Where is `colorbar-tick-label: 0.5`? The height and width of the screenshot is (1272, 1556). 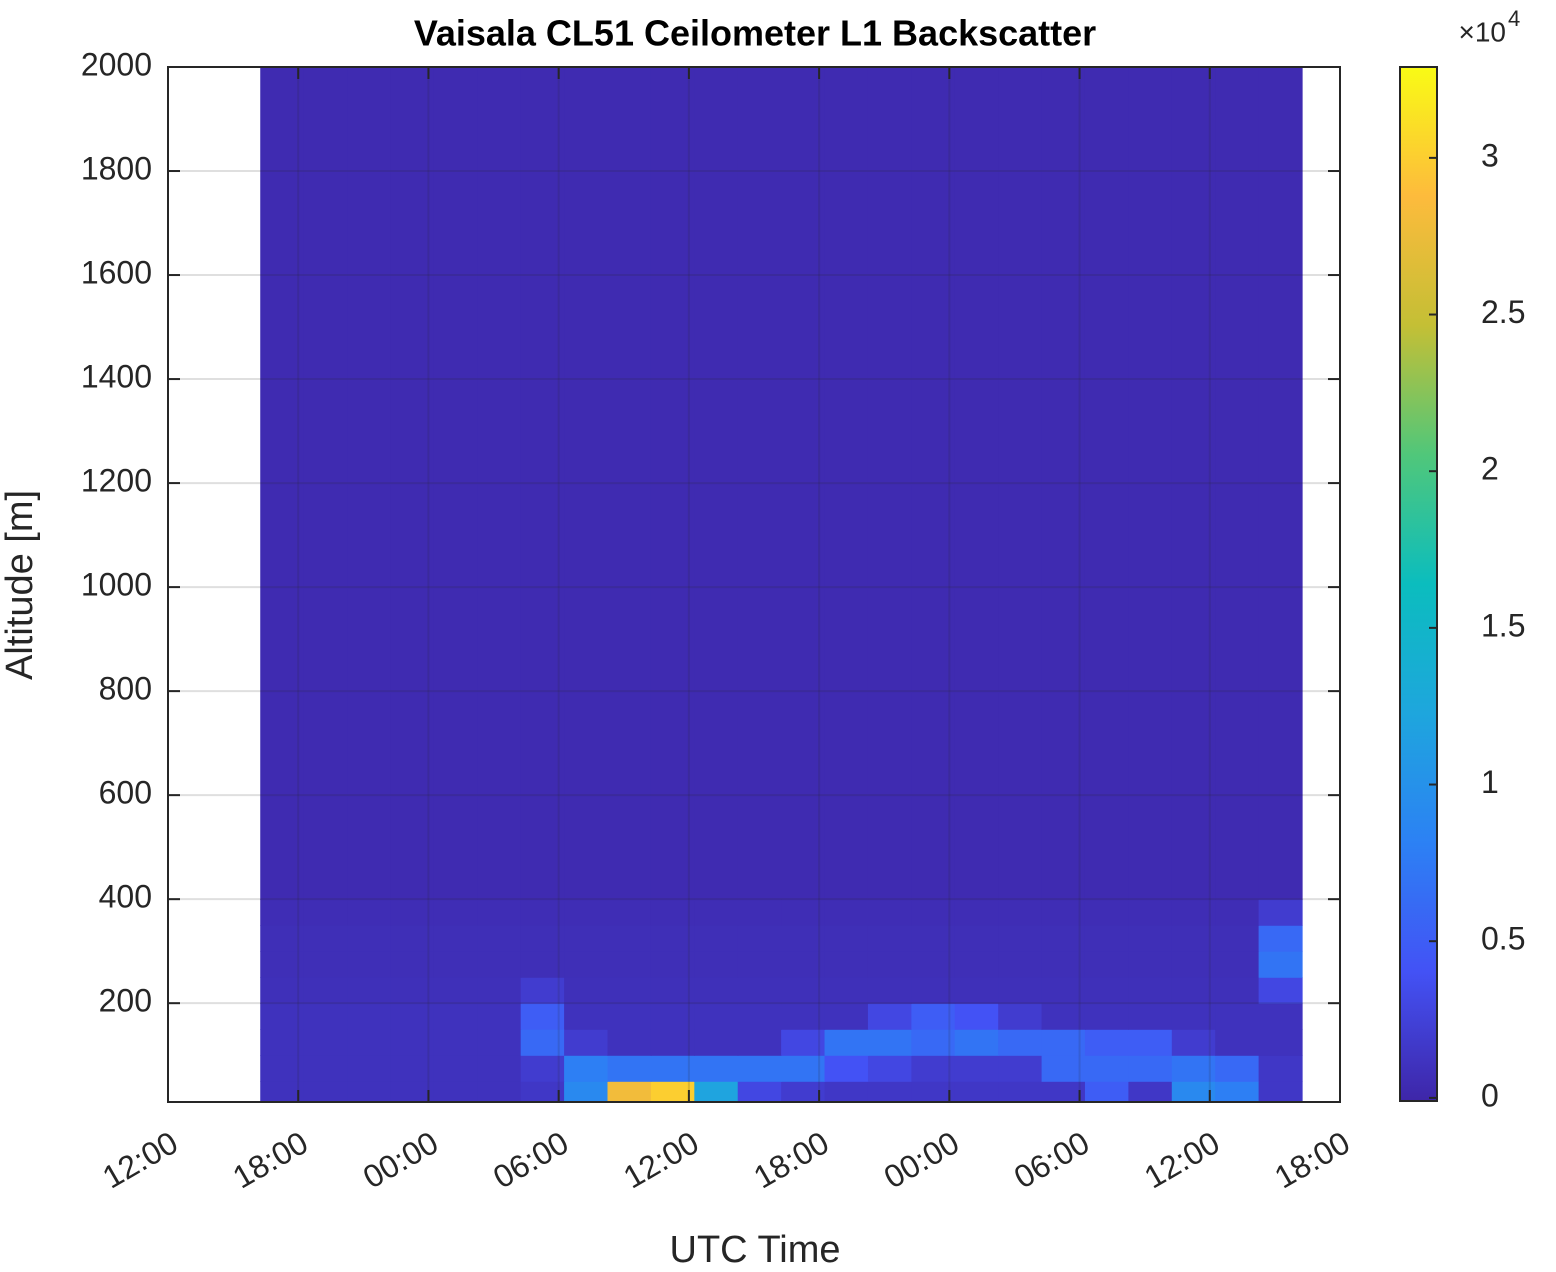
colorbar-tick-label: 0.5 is located at coordinates (1503, 939).